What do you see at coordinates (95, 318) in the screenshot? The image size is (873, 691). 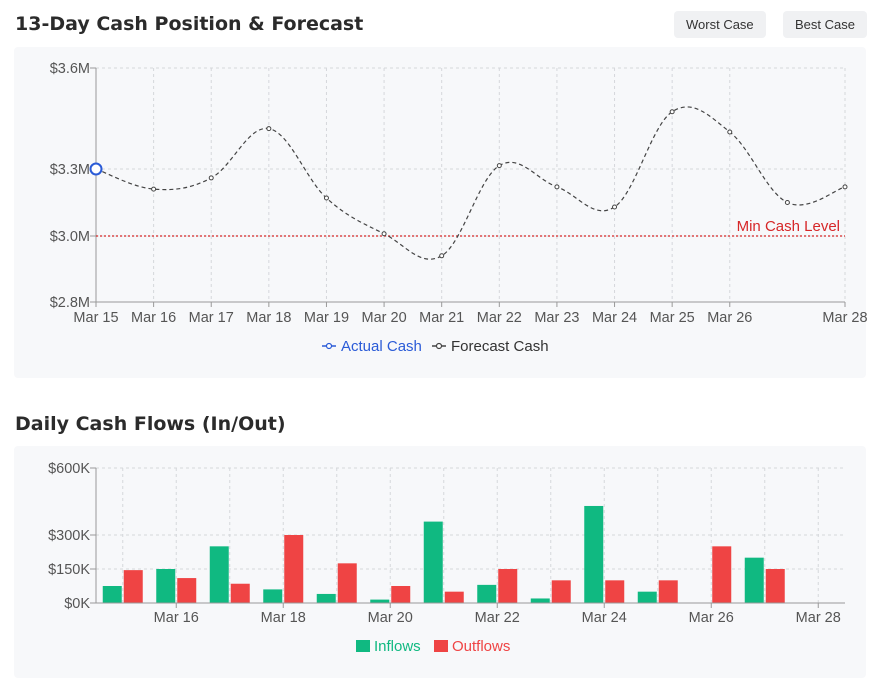 I see `x-tick-label: Mar 15` at bounding box center [95, 318].